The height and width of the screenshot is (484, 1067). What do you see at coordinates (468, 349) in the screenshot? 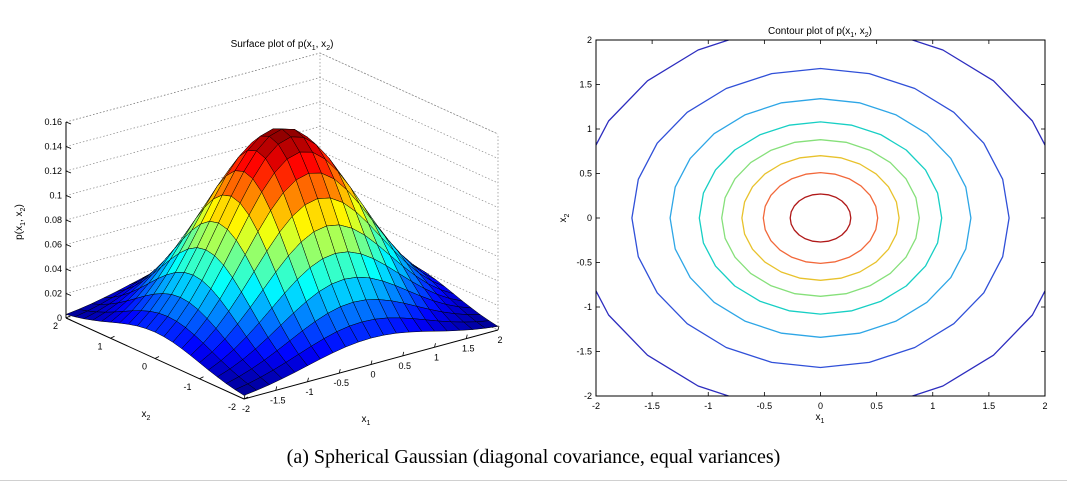
I see `surface-x-tick-label: 1.5` at bounding box center [468, 349].